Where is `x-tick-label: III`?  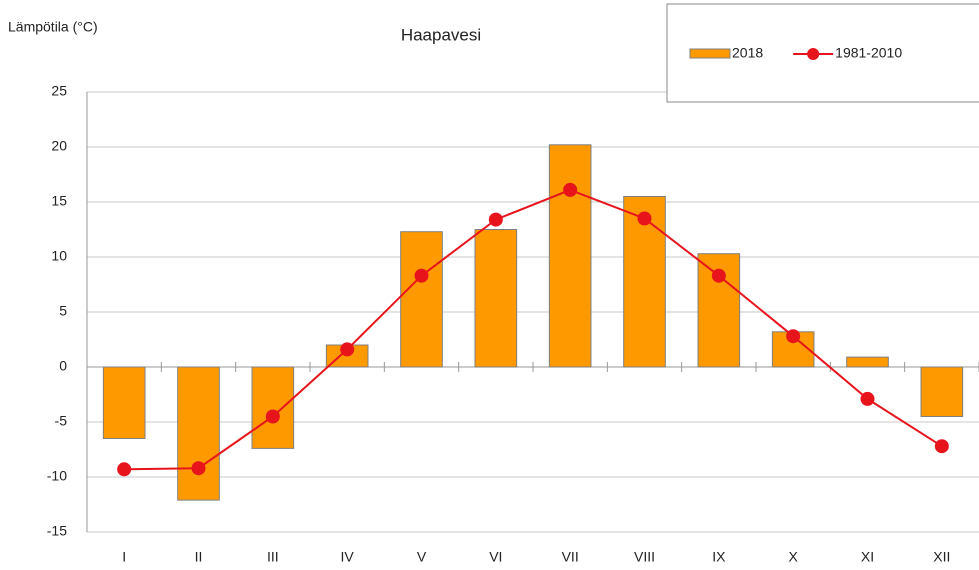
x-tick-label: III is located at coordinates (273, 557).